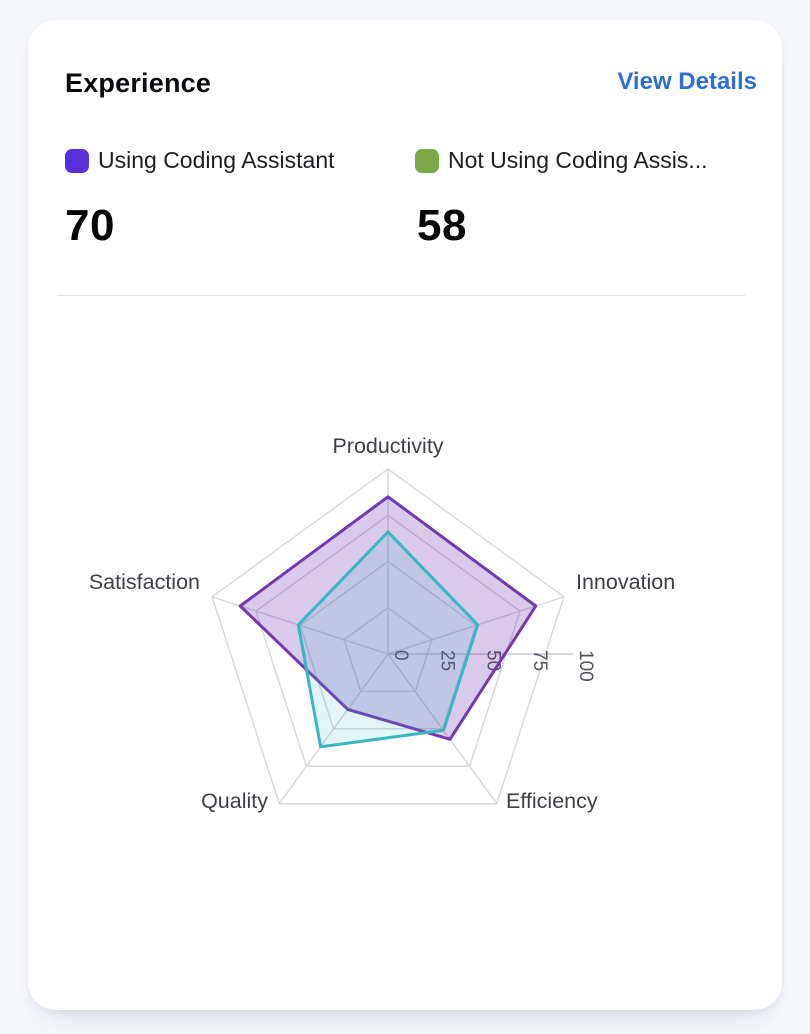 Image resolution: width=810 pixels, height=1034 pixels. I want to click on legend-swatch-green-icon, so click(427, 160).